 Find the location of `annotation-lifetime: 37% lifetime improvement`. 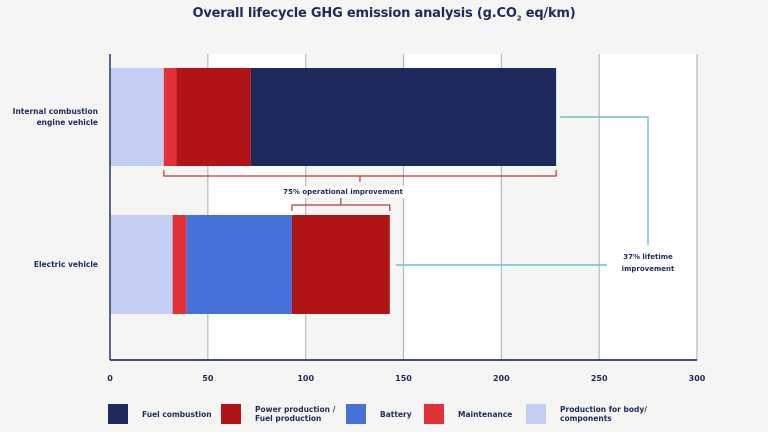

annotation-lifetime: 37% lifetime improvement is located at coordinates (648, 263).